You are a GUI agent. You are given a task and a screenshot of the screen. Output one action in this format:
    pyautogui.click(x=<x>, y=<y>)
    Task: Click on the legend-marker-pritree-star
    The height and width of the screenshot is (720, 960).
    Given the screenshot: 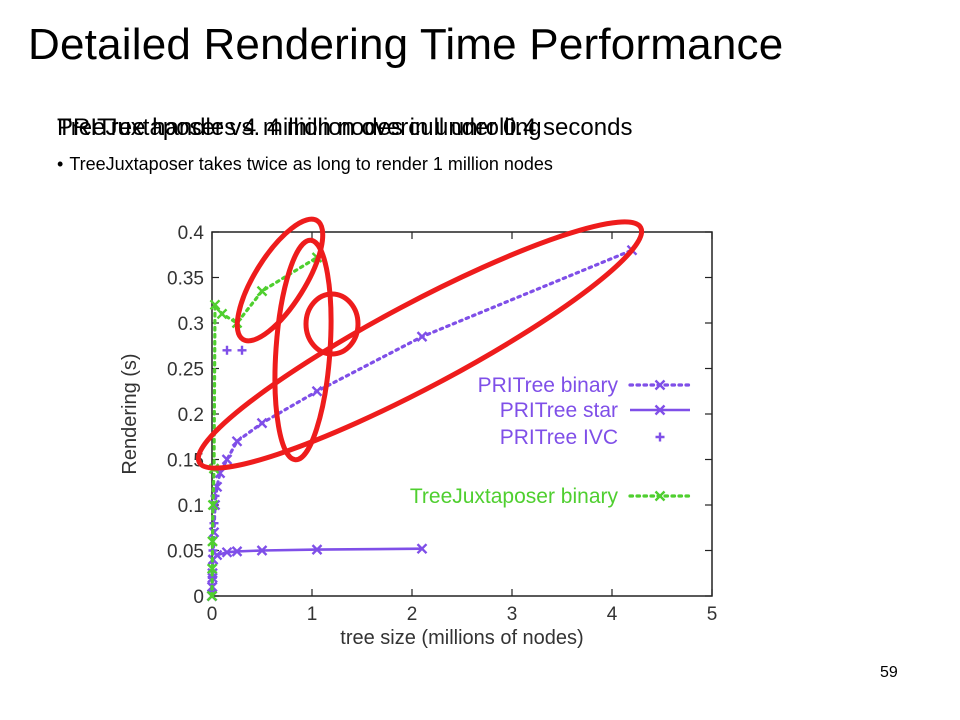 What is the action you would take?
    pyautogui.click(x=660, y=410)
    